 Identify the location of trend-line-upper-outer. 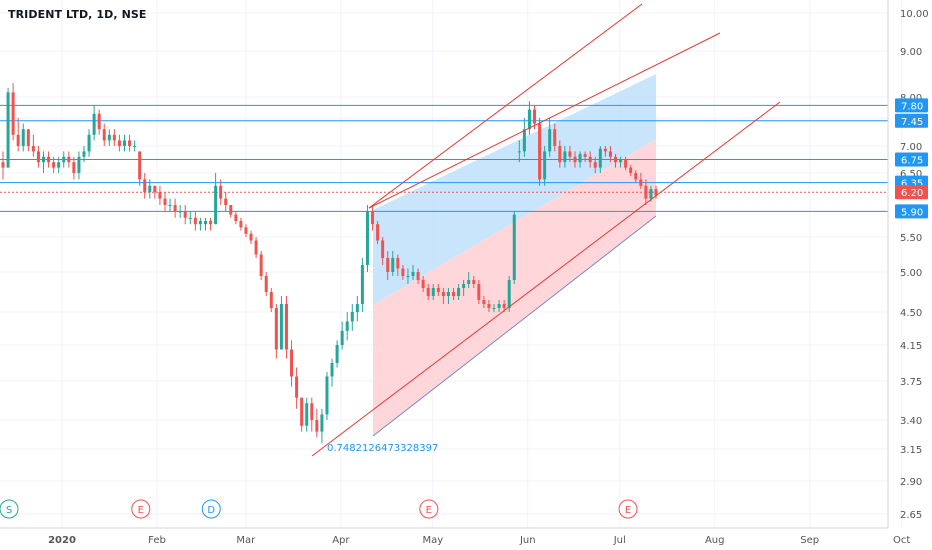
(505, 106).